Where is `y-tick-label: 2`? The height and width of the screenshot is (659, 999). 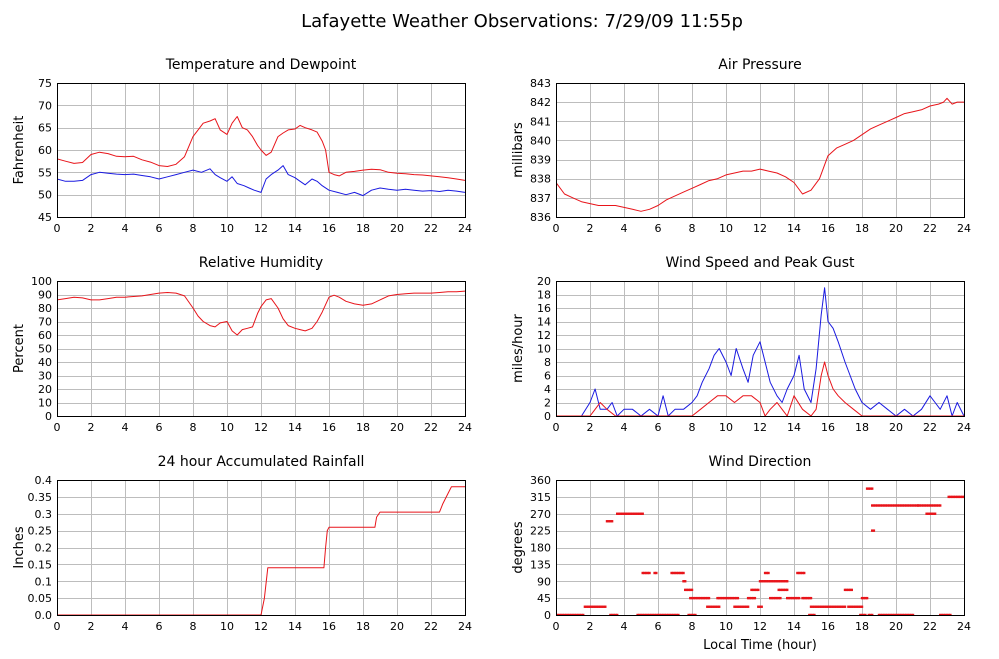
y-tick-label: 2 is located at coordinates (547, 403).